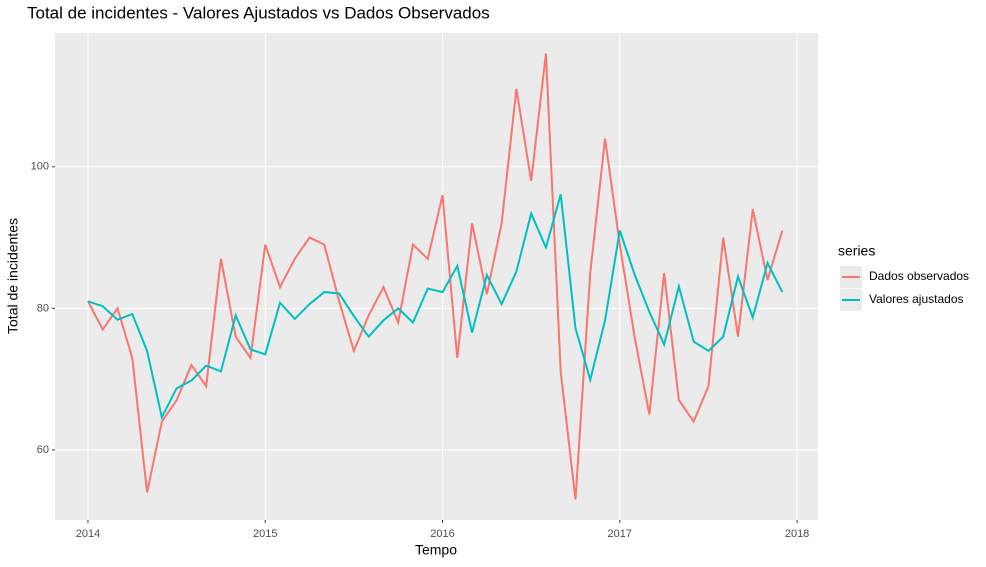  What do you see at coordinates (916, 299) in the screenshot?
I see `legend-label: Valores ajustados` at bounding box center [916, 299].